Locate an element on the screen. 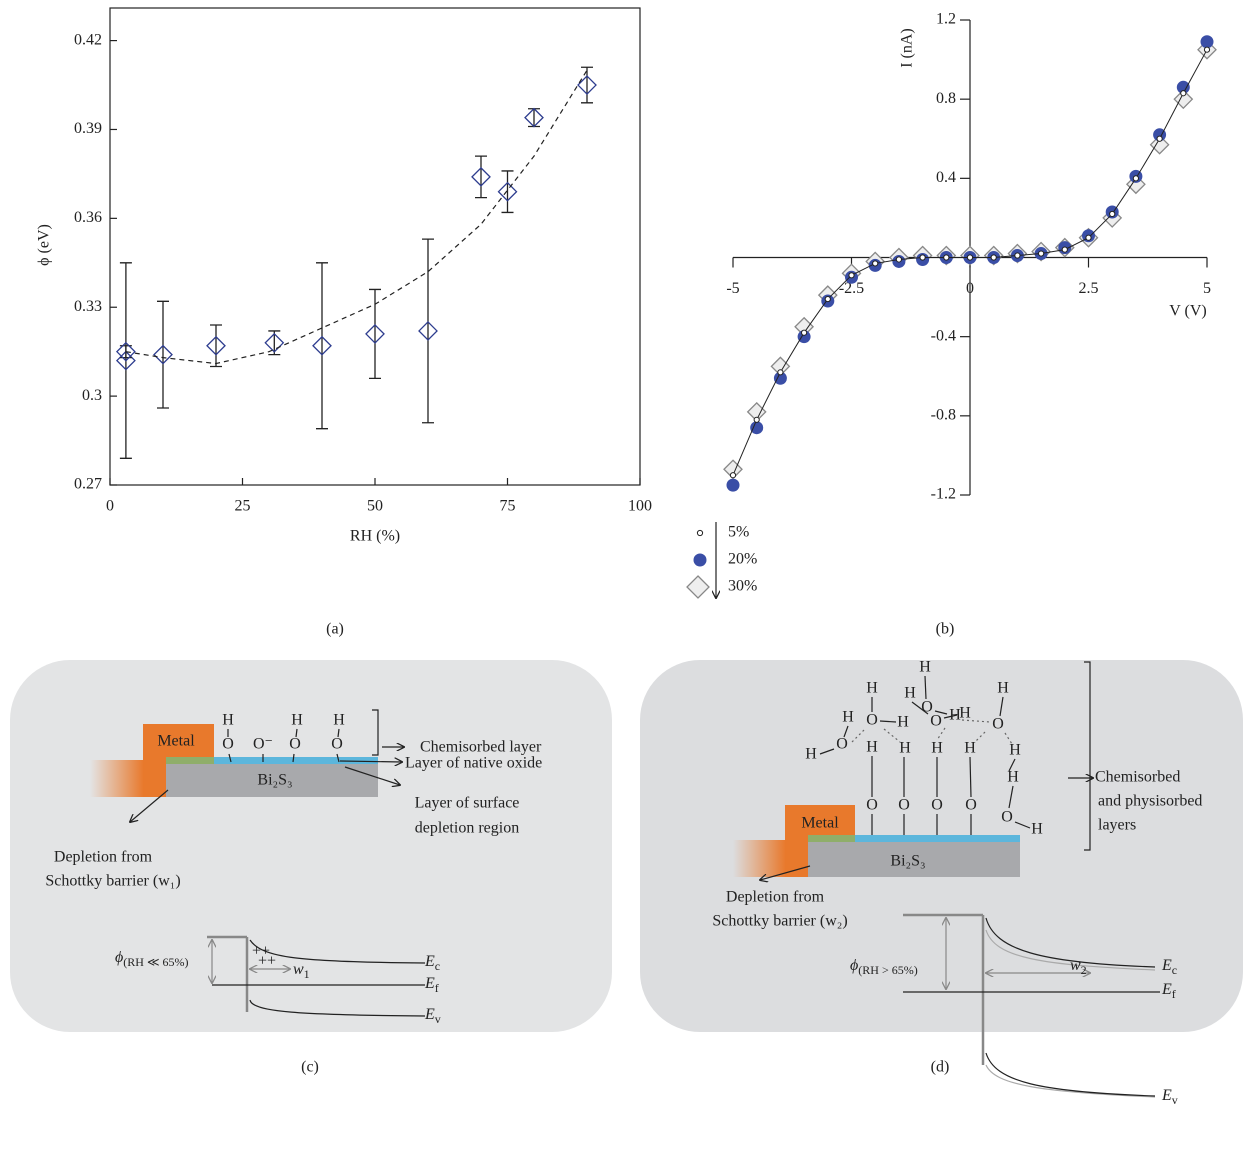  layers-label: layers is located at coordinates (1117, 825).